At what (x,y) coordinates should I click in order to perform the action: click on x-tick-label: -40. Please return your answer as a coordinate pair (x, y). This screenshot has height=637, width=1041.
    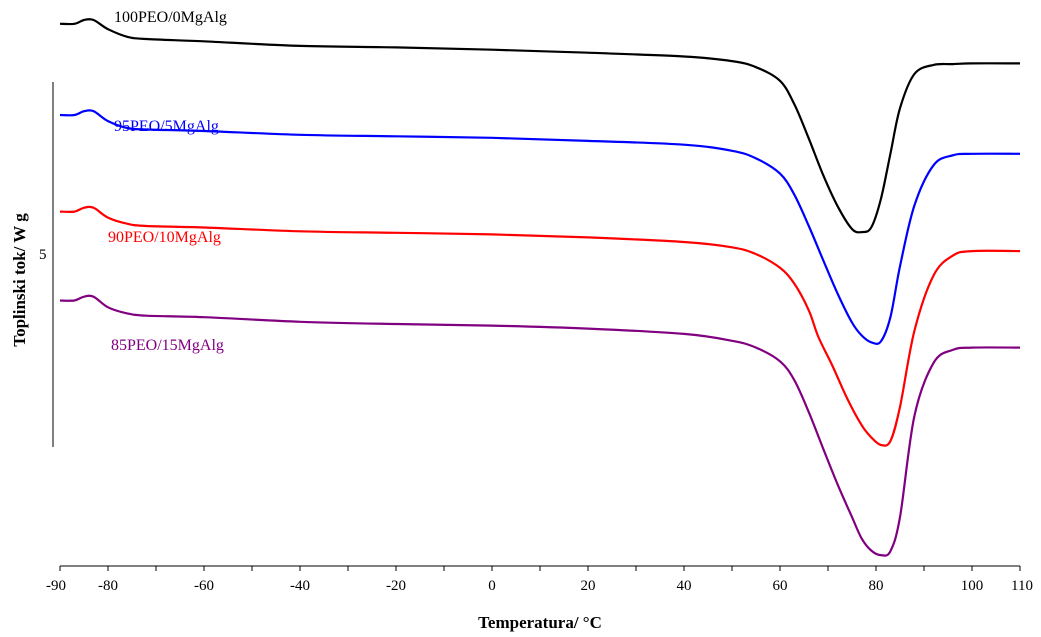
    Looking at the image, I should click on (300, 586).